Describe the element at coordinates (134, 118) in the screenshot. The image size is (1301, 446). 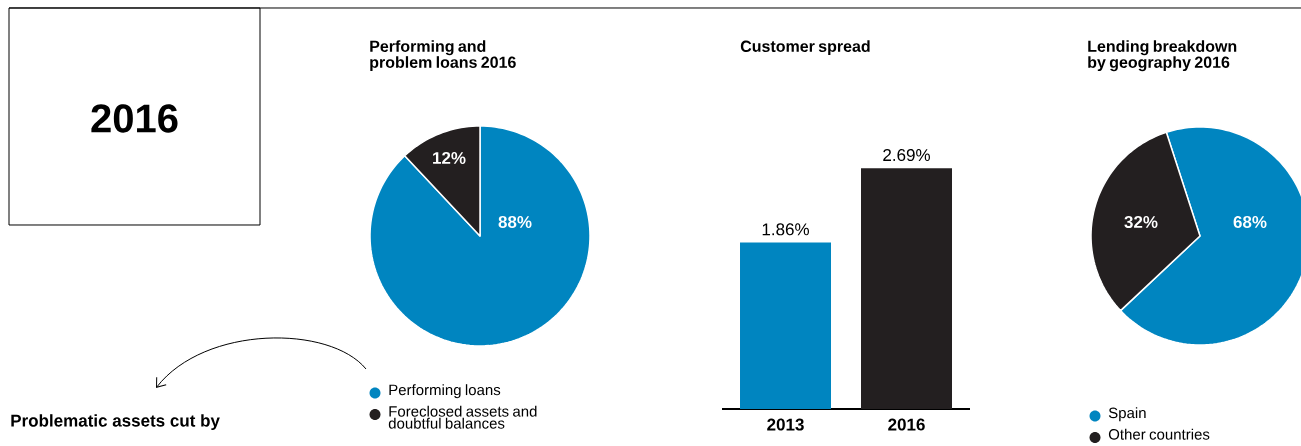
I see `text: 2016` at that location.